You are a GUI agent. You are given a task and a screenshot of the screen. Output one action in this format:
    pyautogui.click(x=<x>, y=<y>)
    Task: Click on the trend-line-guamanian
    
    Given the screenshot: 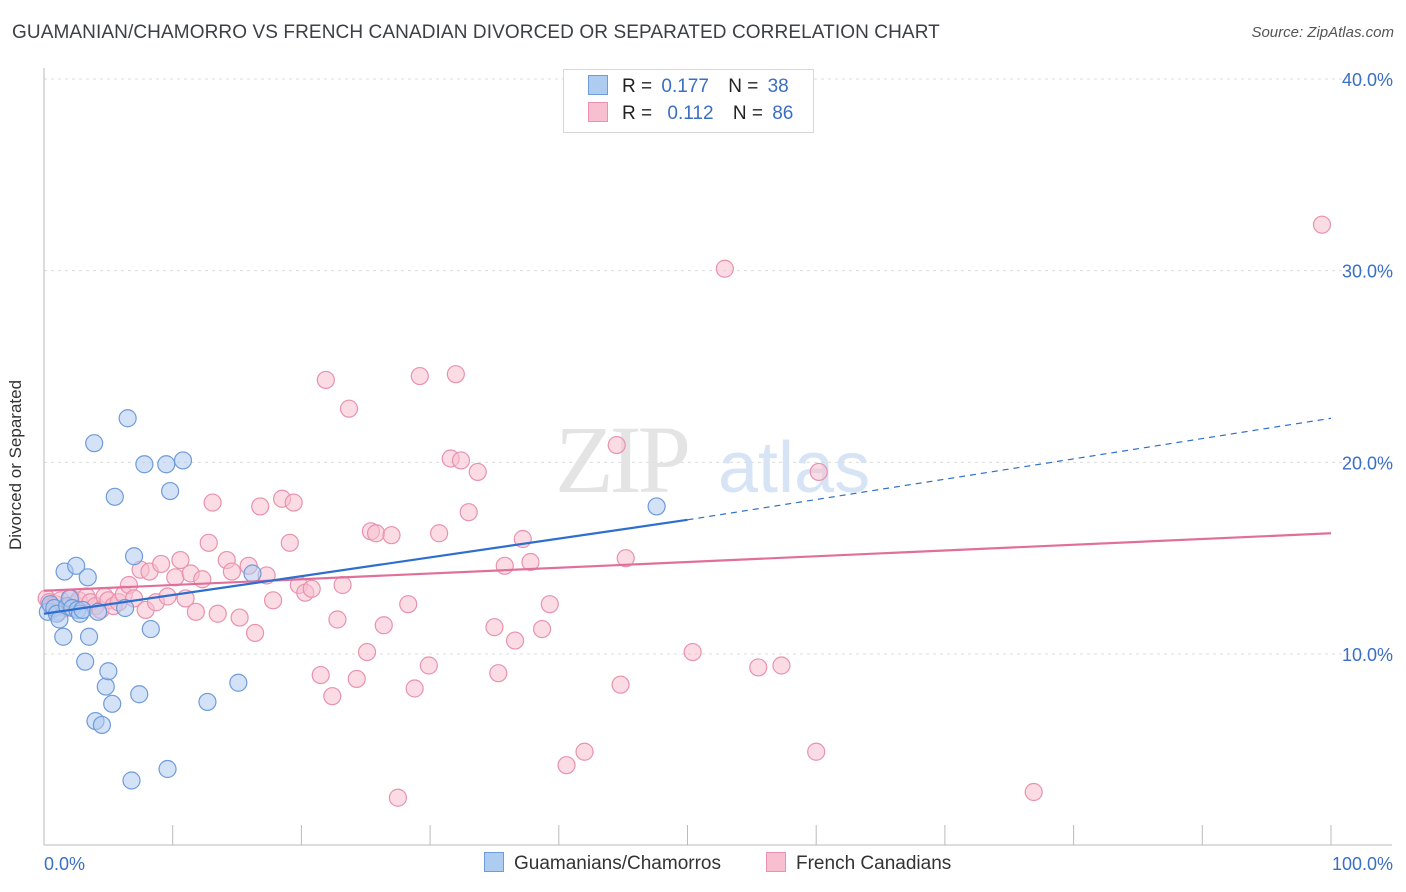 What is the action you would take?
    pyautogui.click(x=365, y=566)
    